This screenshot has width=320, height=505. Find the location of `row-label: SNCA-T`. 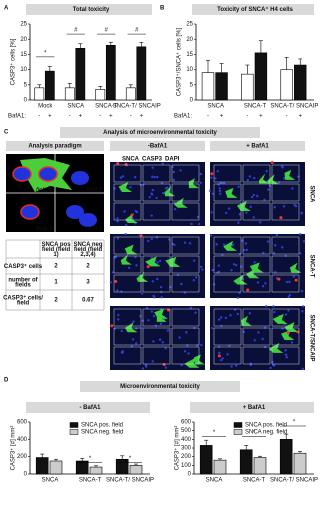

row-label: SNCA-T is located at coordinates (311, 266).